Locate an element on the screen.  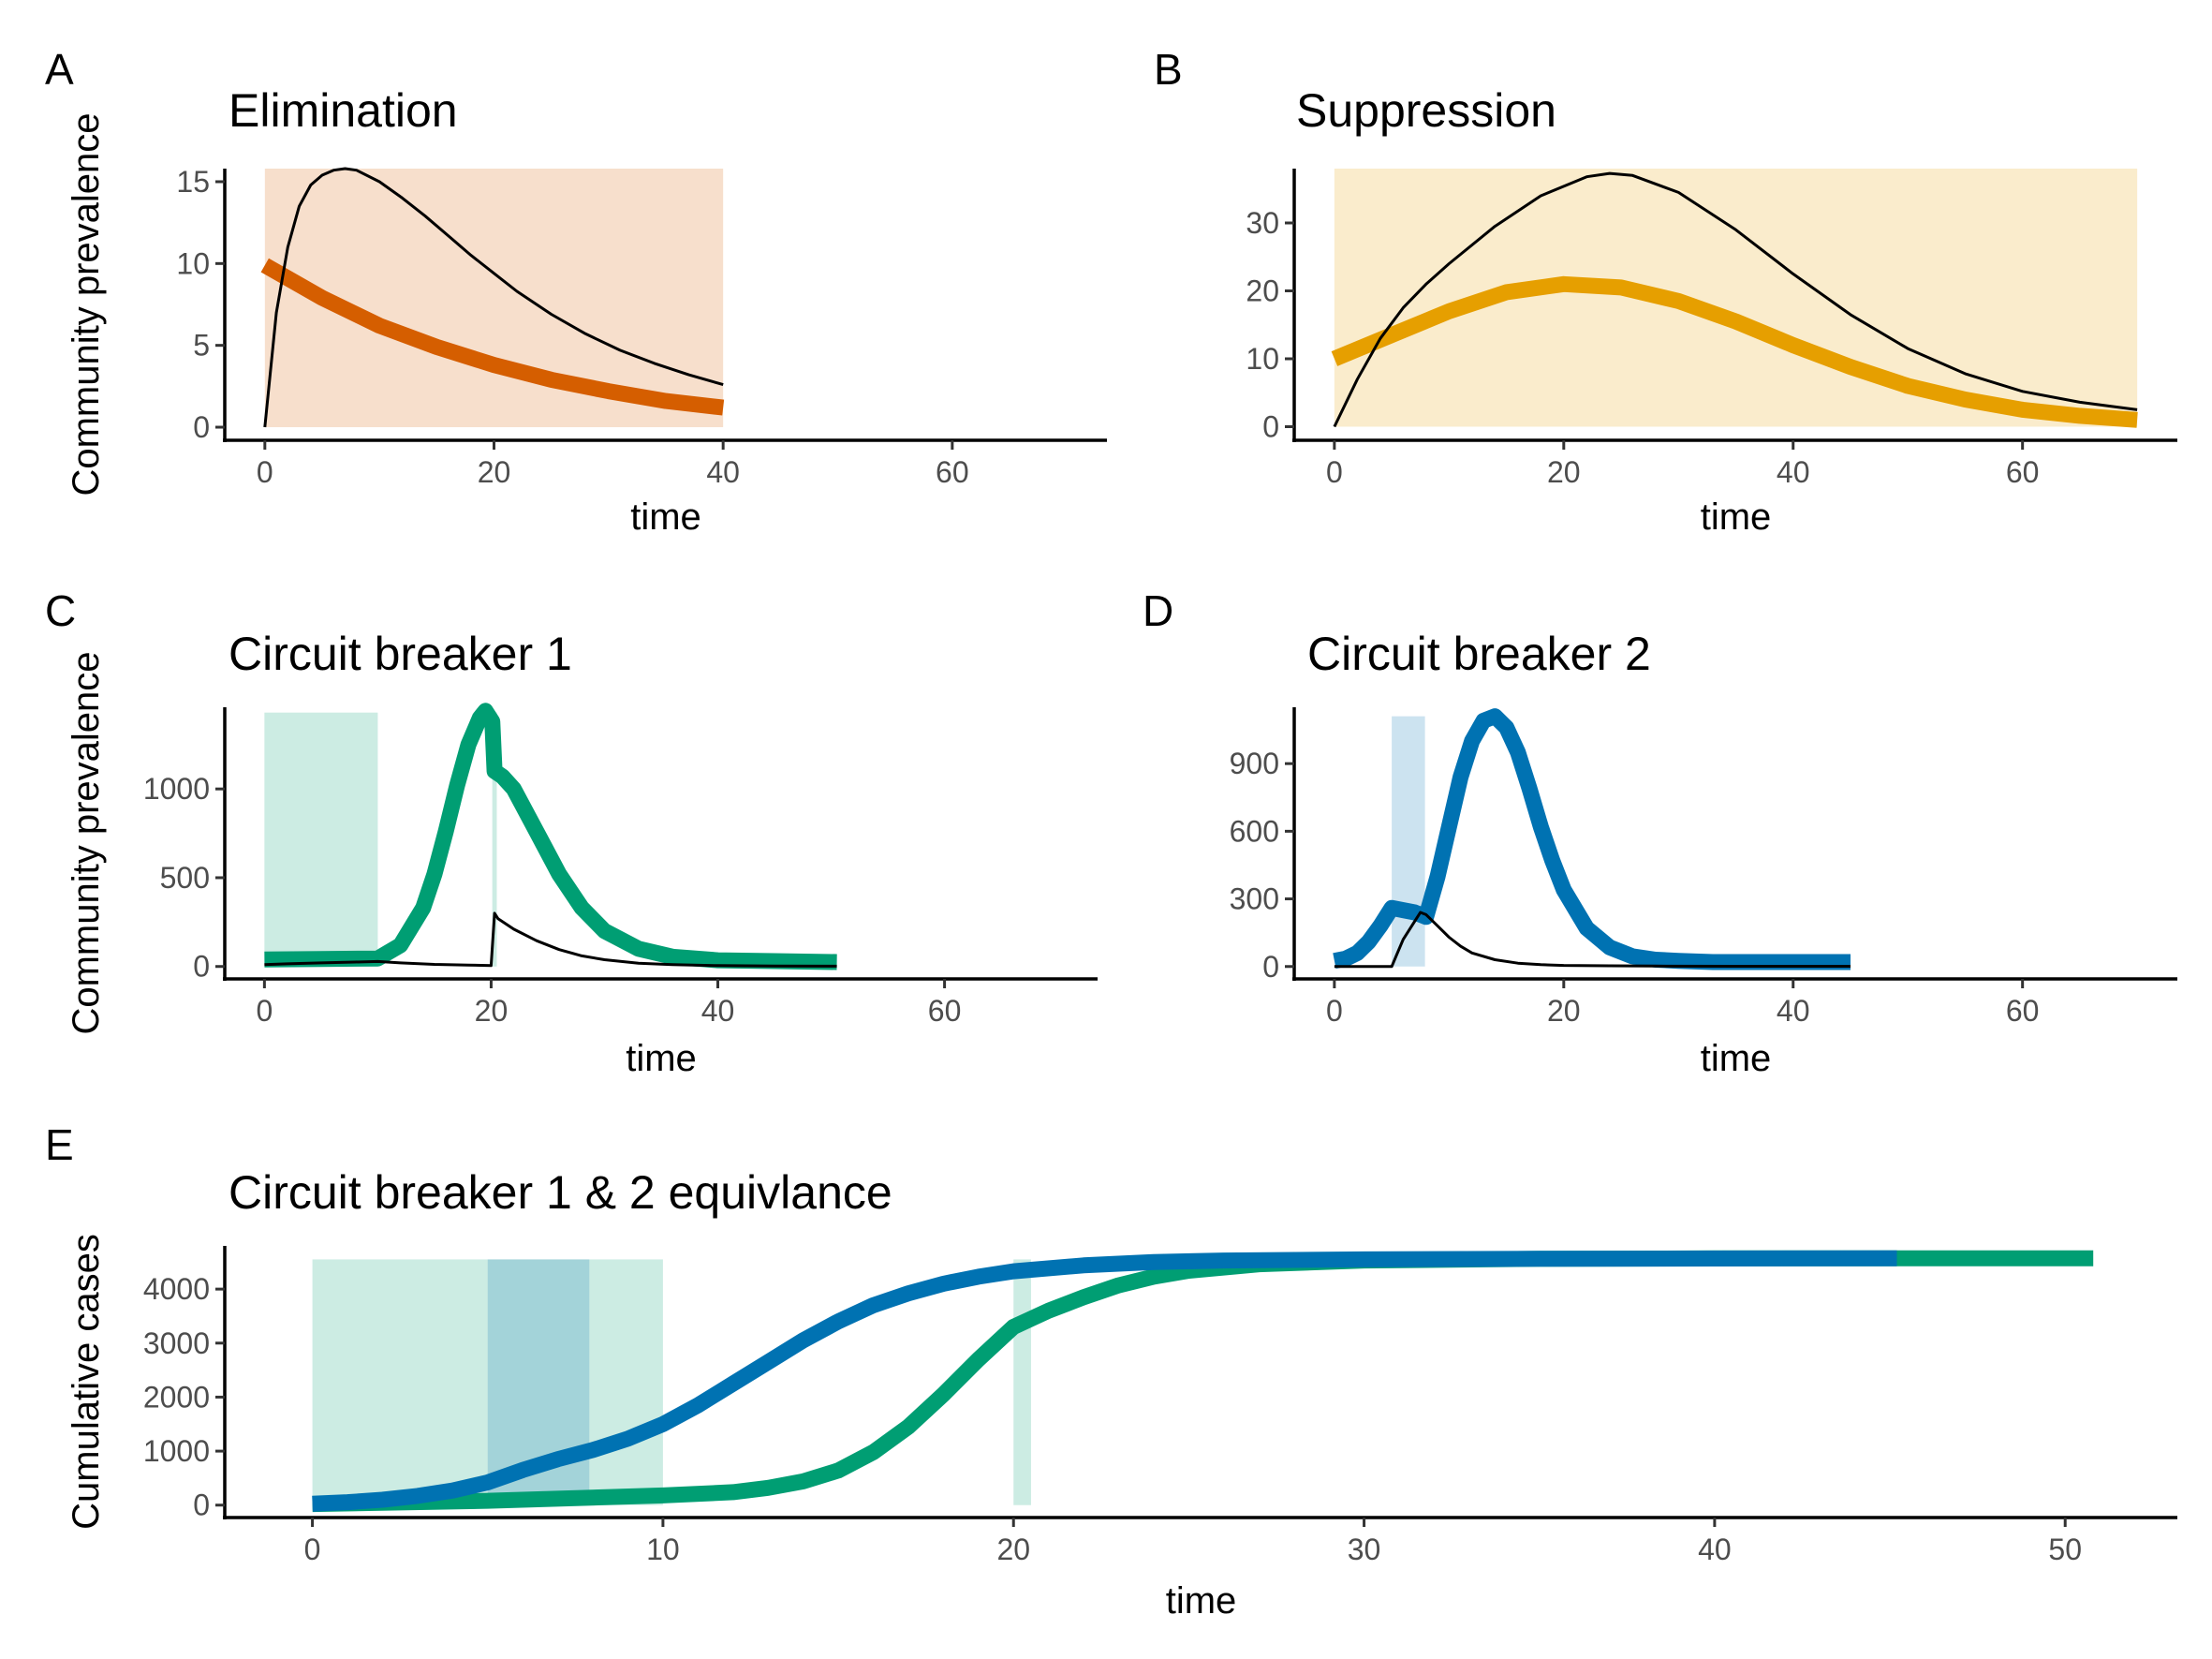
y-tick-label: 600 is located at coordinates (1254, 831).